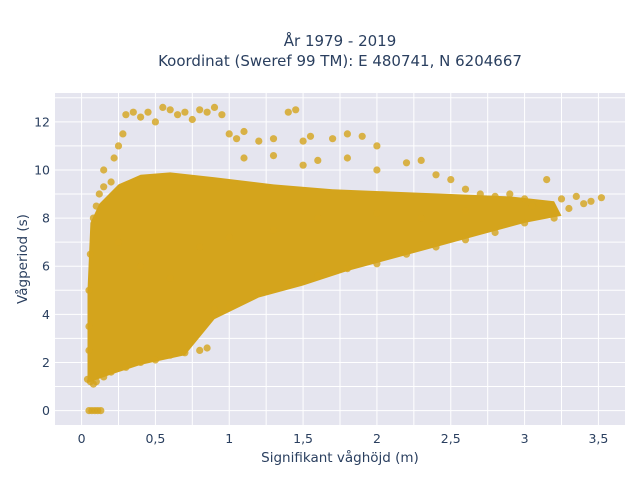  What do you see at coordinates (451, 438) in the screenshot?
I see `x-tick-label: 2,5` at bounding box center [451, 438].